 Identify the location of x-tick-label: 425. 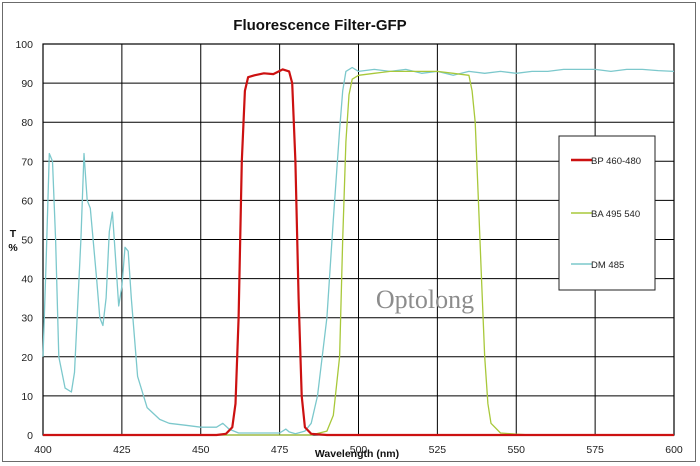
(122, 450).